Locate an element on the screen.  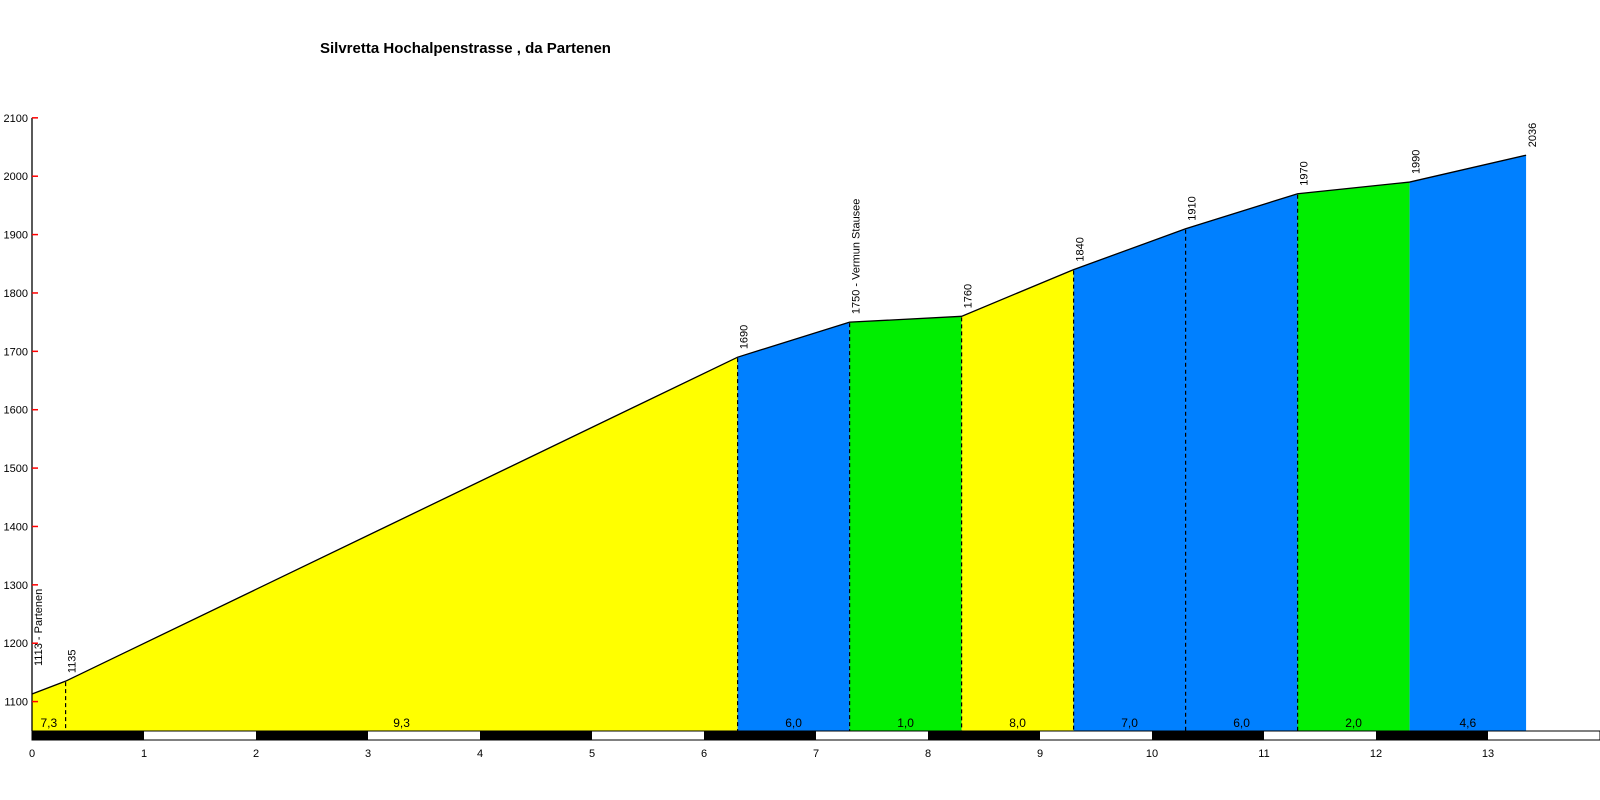
x-axis-tick-label: 13 is located at coordinates (1488, 754).